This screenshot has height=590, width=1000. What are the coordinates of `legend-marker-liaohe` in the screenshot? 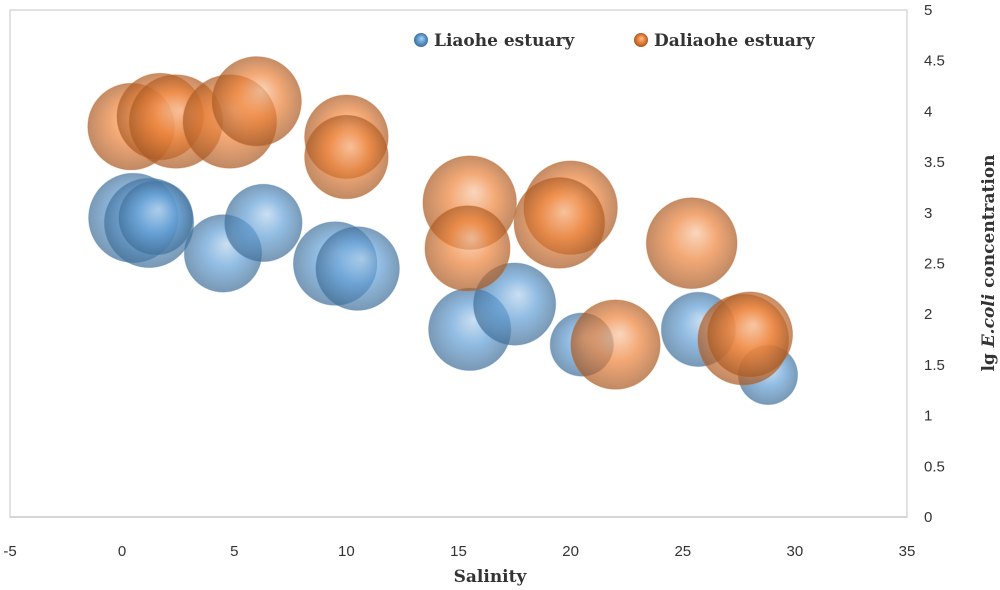 It's located at (421, 40).